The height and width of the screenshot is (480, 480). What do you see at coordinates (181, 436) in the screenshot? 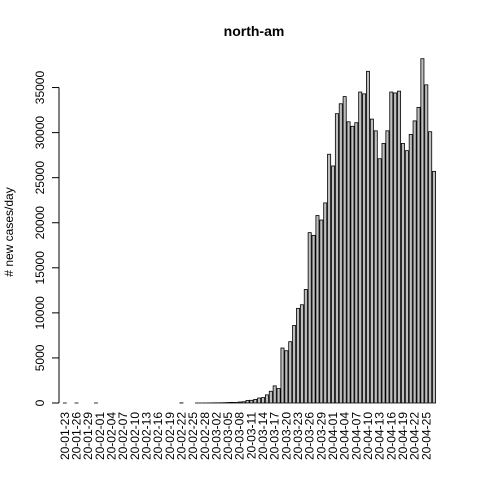
I see `x-axis-tick-label: 20-02-22` at bounding box center [181, 436].